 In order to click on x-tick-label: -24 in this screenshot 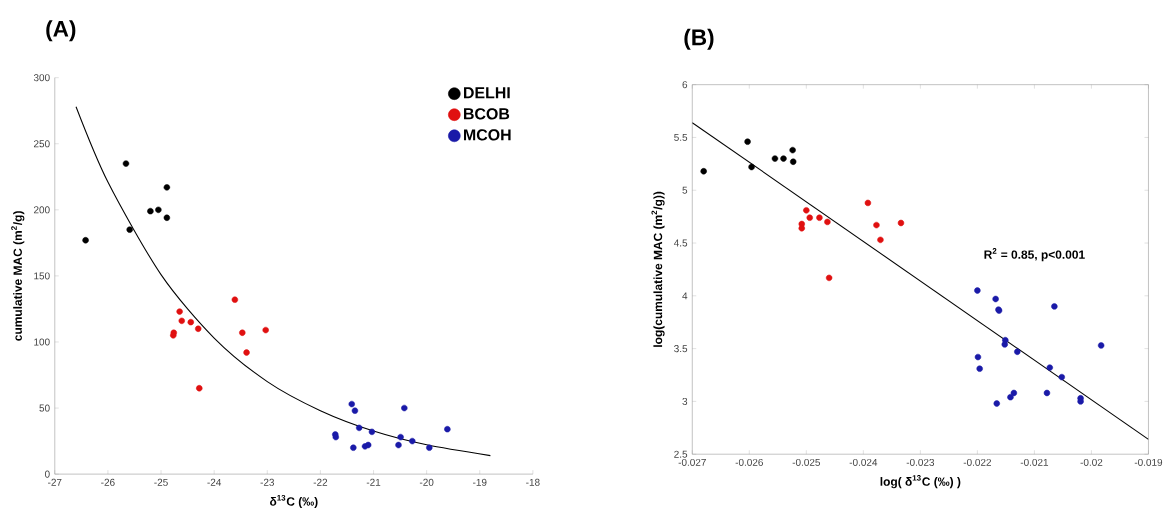, I will do `click(214, 482)`.